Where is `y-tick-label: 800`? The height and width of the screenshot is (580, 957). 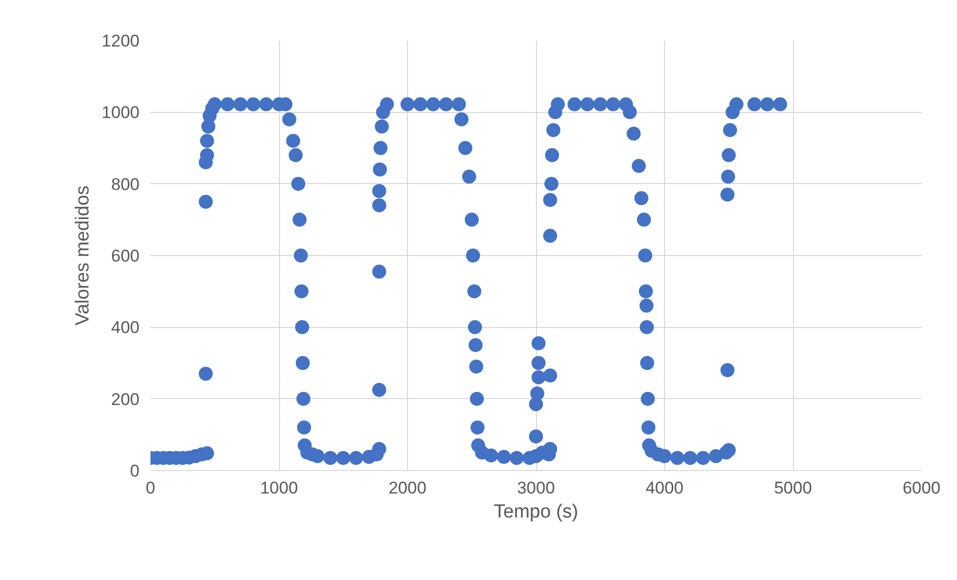
y-tick-label: 800 is located at coordinates (125, 184).